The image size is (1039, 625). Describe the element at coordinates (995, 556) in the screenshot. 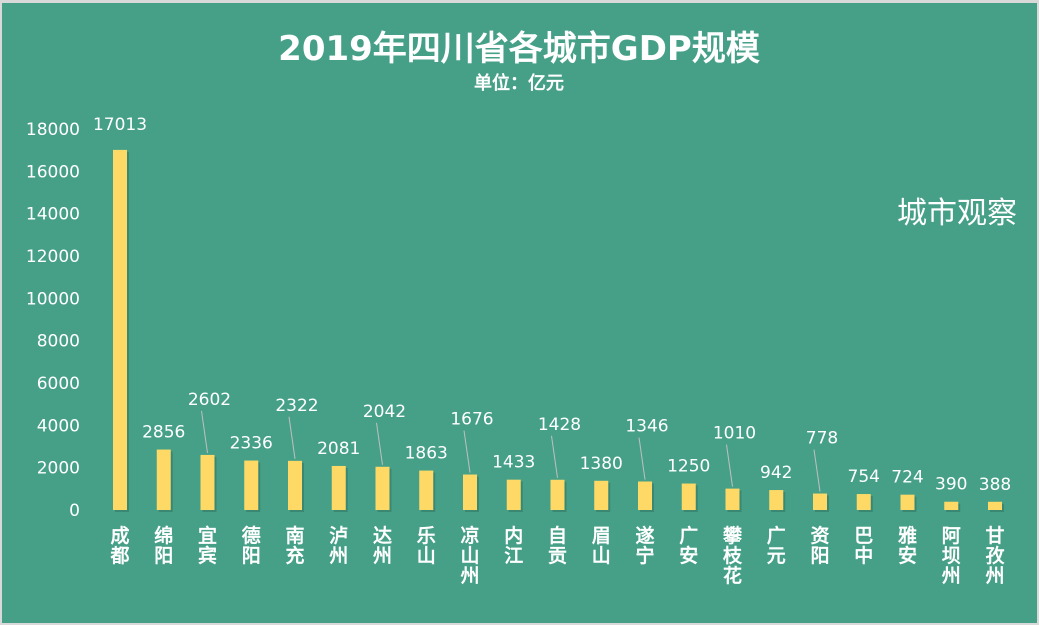

I see `x-category-label: 甘孜州` at that location.